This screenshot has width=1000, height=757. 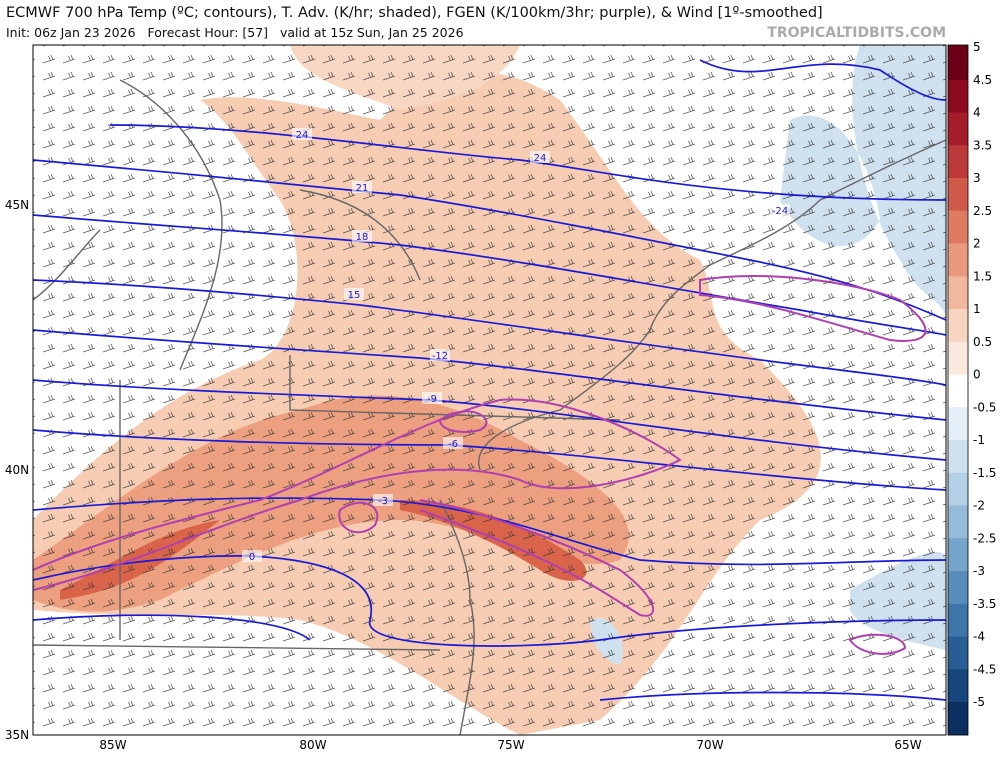 I want to click on colorbar-tick-label: -2.5, so click(x=984, y=538).